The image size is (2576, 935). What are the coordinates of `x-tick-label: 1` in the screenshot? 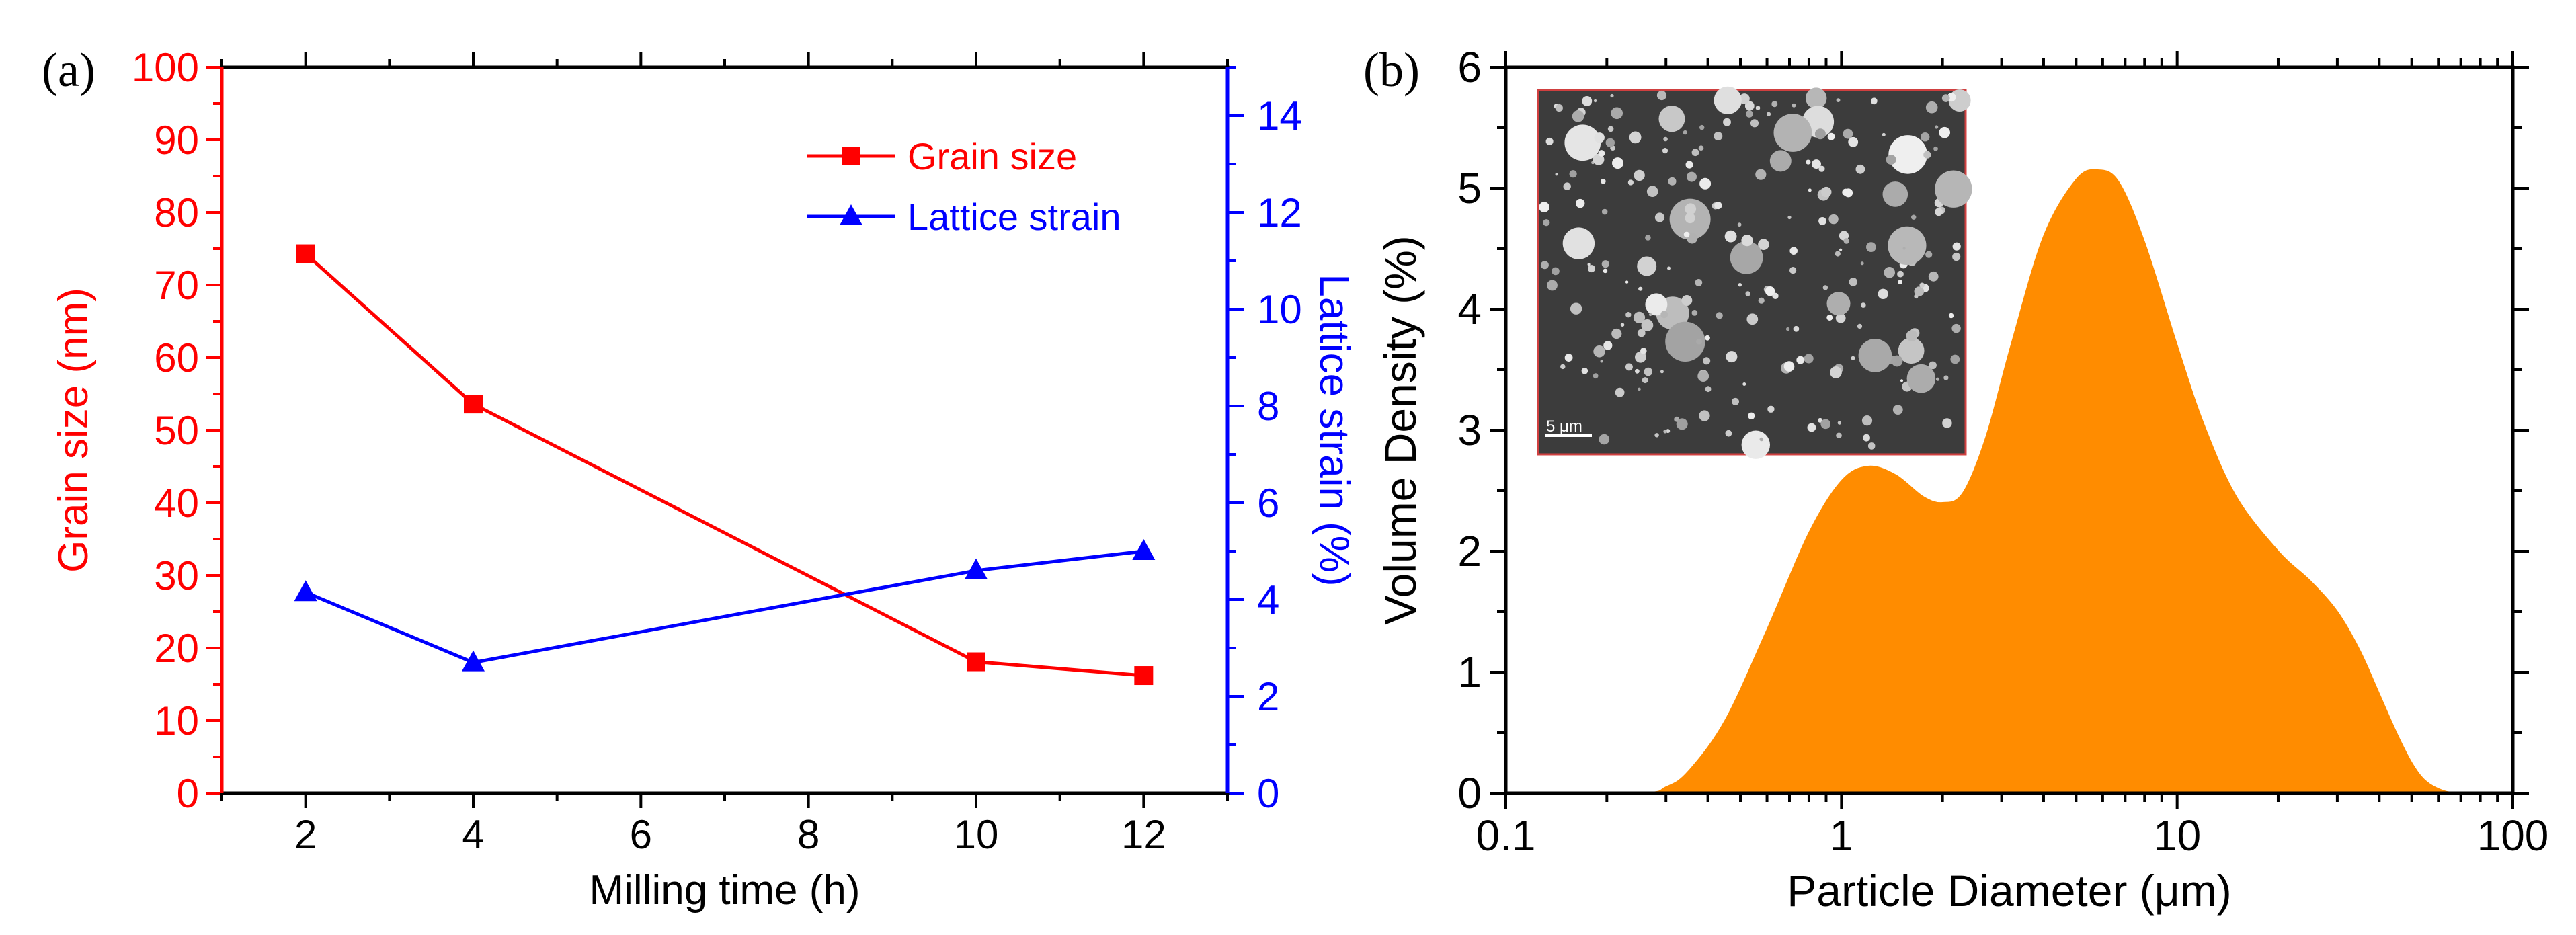 It's located at (1842, 835).